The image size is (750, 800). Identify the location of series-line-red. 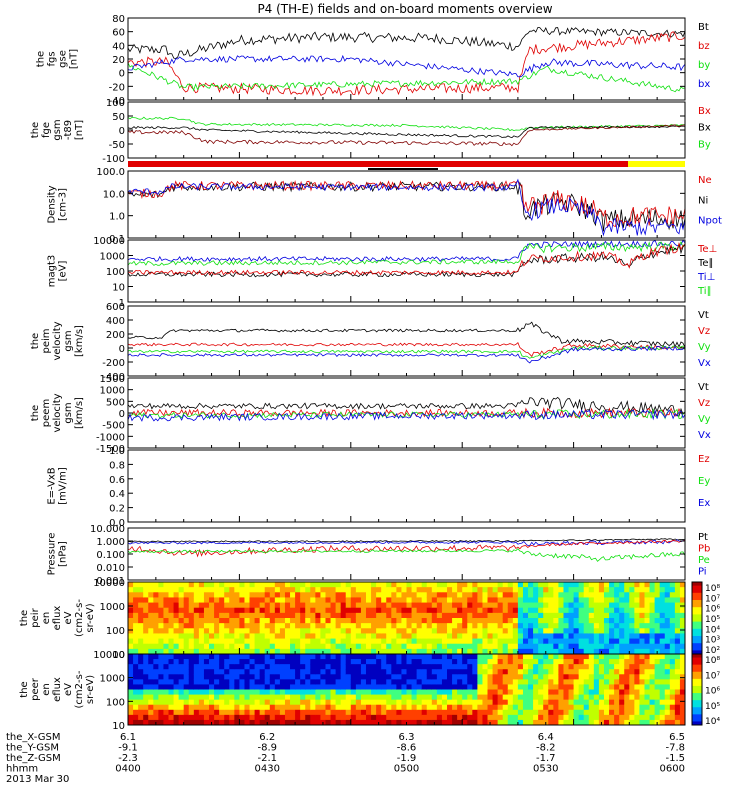
(406, 258).